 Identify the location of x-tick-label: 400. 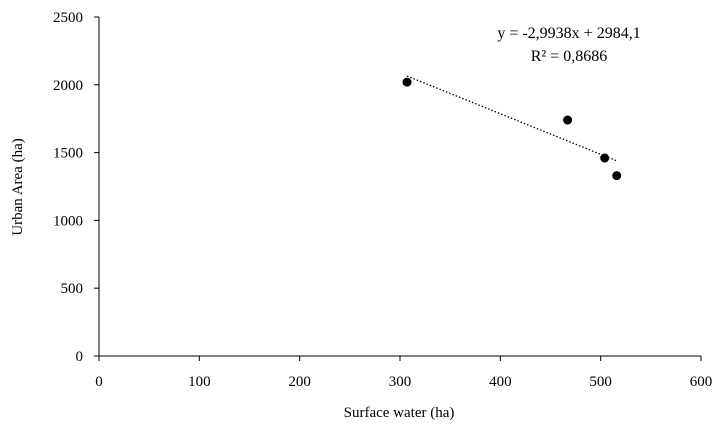
(500, 382).